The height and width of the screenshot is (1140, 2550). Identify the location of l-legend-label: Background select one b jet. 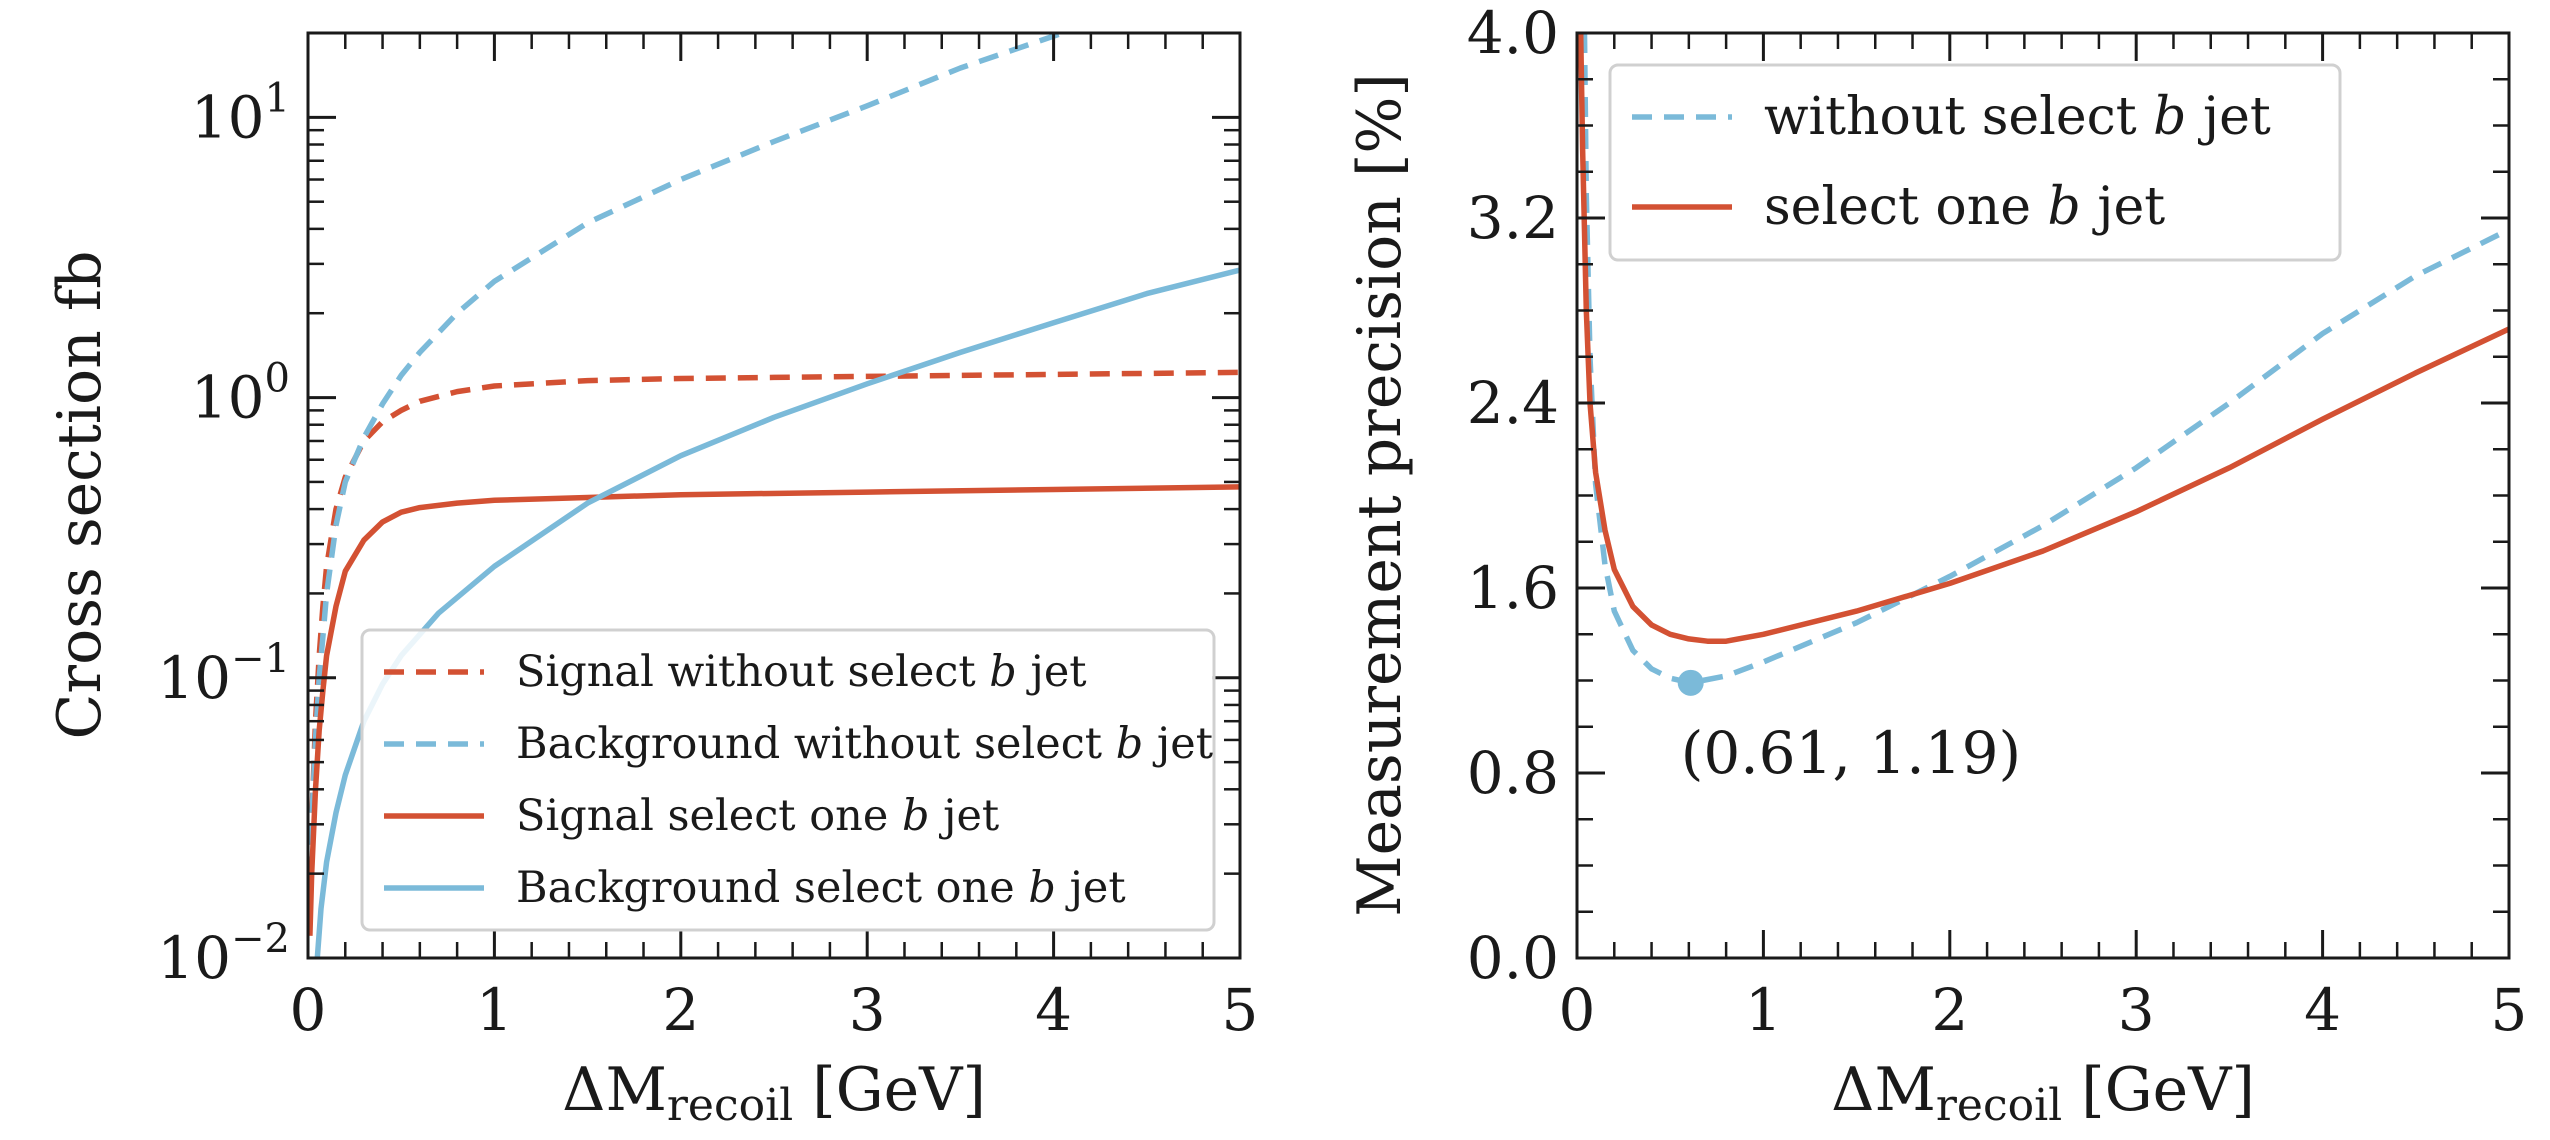
(821, 888).